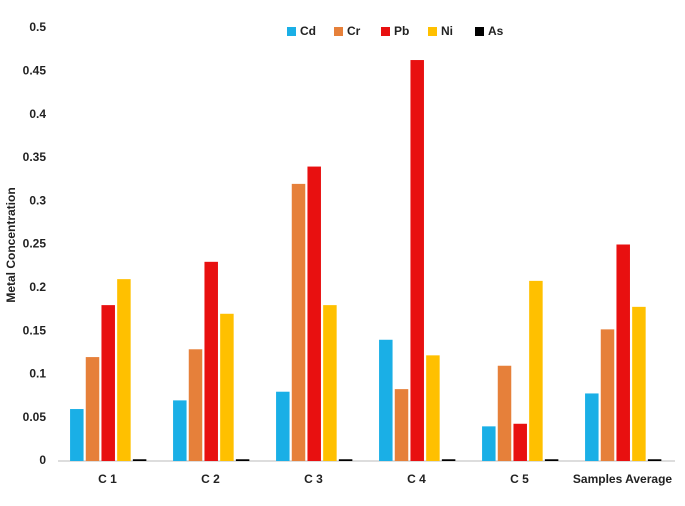 The width and height of the screenshot is (685, 506). What do you see at coordinates (354, 31) in the screenshot?
I see `legend-label: Cr` at bounding box center [354, 31].